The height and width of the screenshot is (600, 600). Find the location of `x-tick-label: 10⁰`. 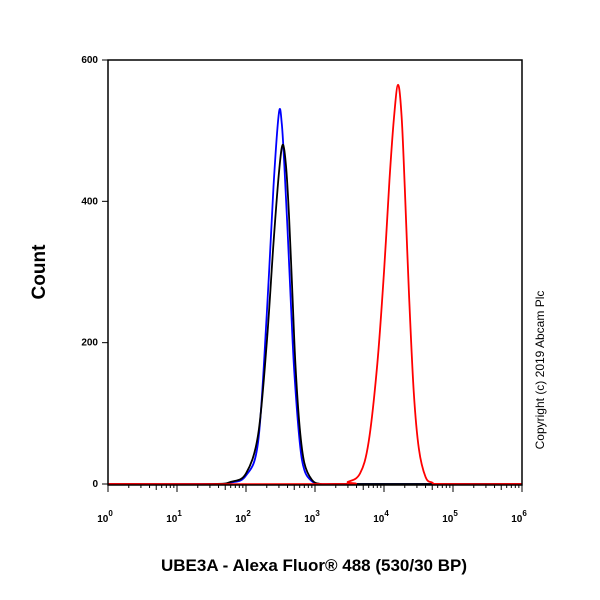

x-tick-label: 10⁰ is located at coordinates (105, 517).